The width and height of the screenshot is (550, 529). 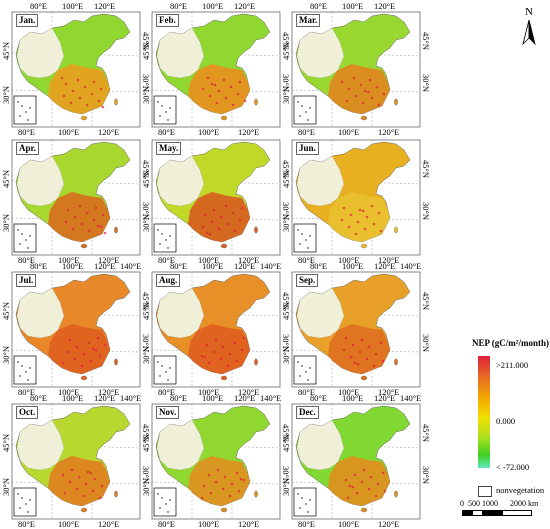 I want to click on latitude-tick-right: 30°N, so click(x=426, y=83).